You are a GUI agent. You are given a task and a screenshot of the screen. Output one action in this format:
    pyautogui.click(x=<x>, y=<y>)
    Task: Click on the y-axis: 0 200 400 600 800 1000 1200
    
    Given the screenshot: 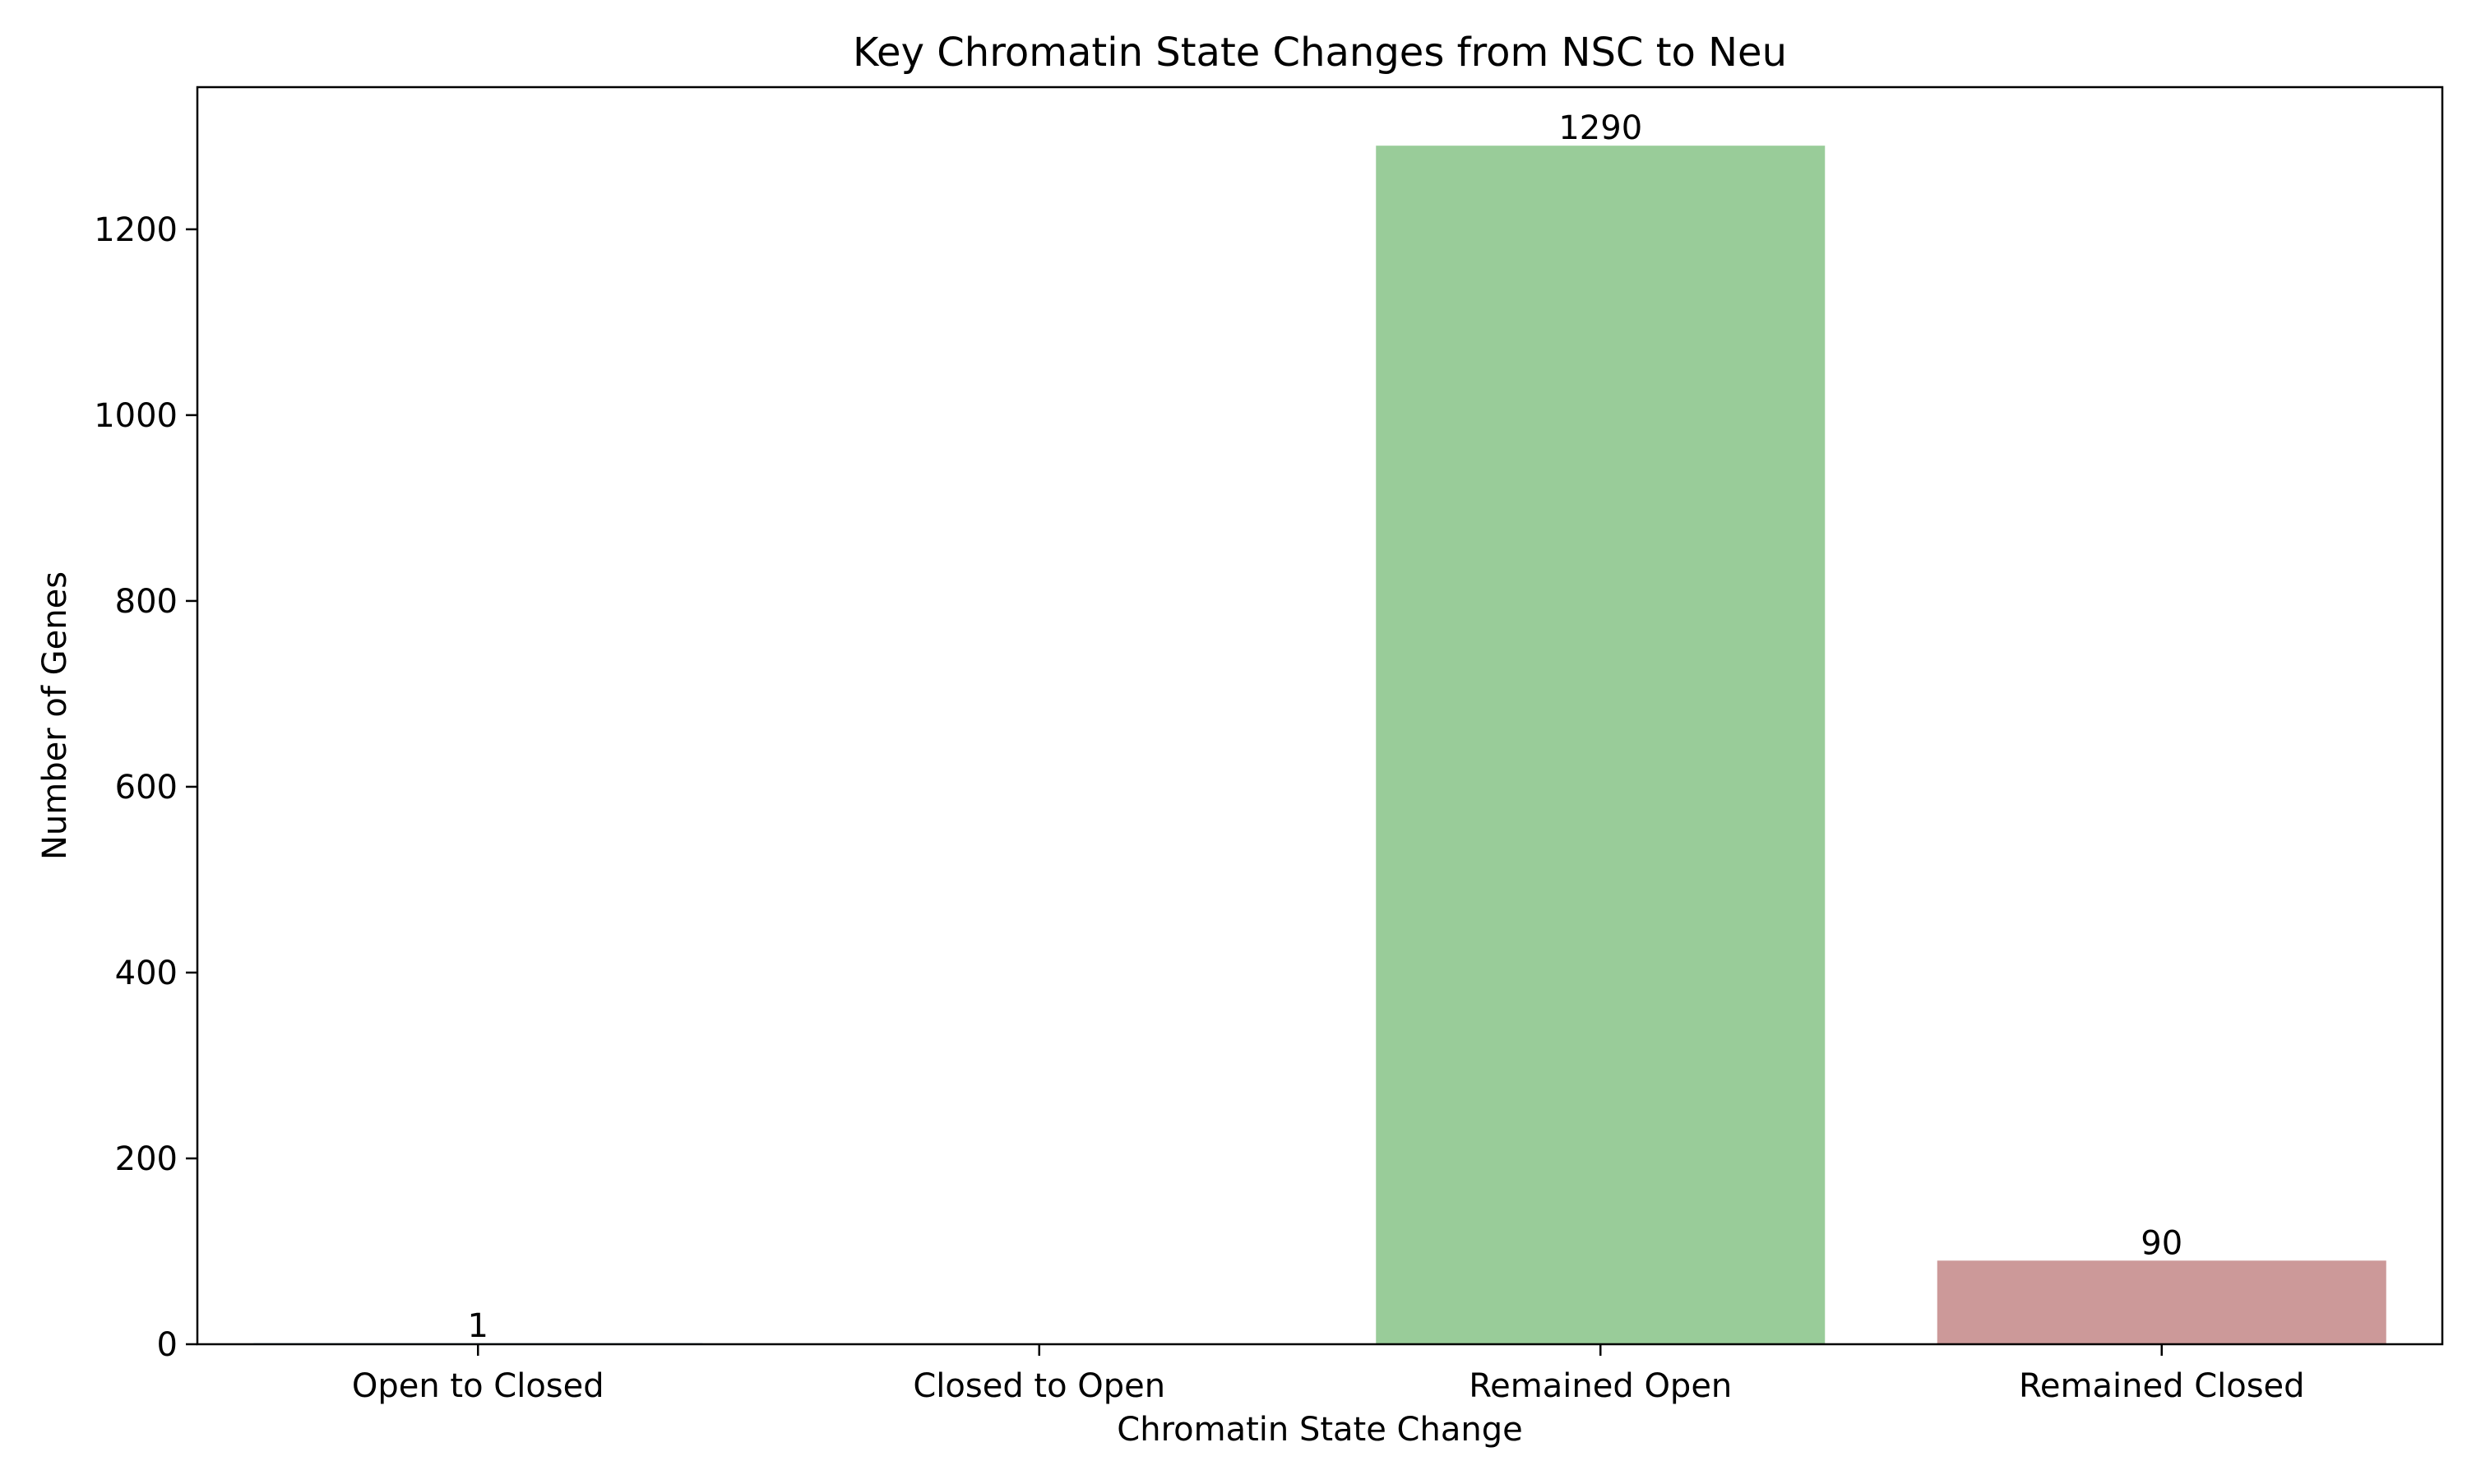 What is the action you would take?
    pyautogui.click(x=145, y=788)
    